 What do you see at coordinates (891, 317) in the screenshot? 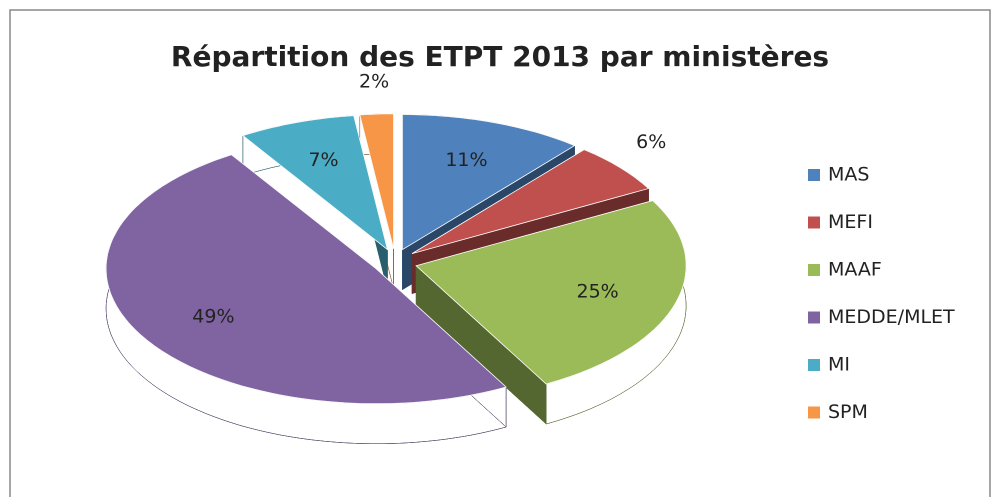
I see `legend-label: MEDDE/MLET` at bounding box center [891, 317].